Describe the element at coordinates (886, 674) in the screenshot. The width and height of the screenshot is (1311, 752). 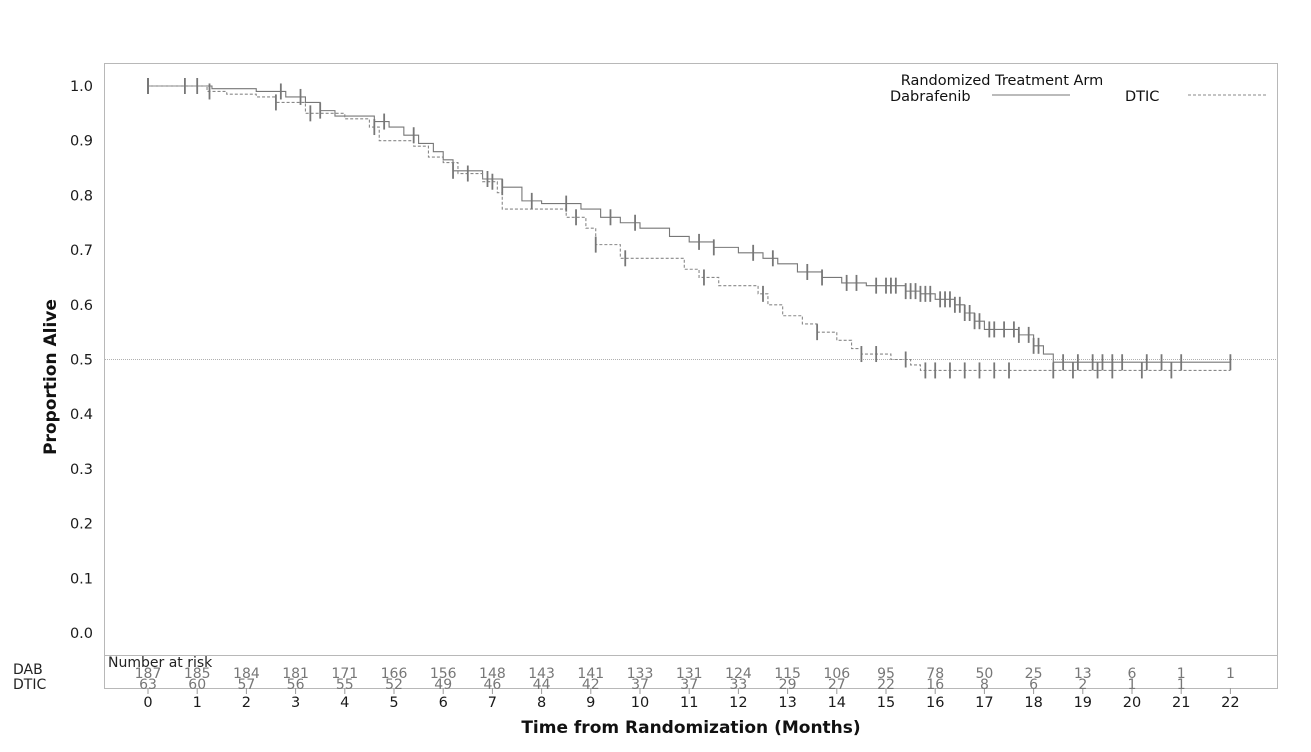
I see `risk-count-dab: 95` at that location.